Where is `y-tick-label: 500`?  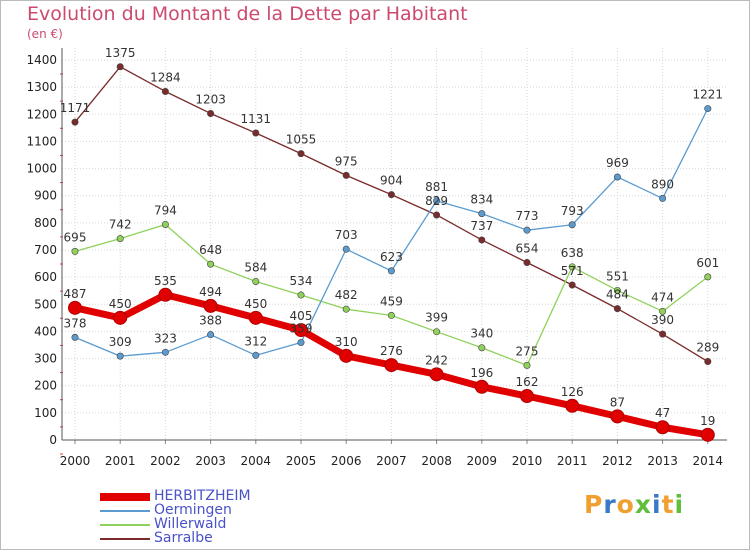
y-tick-label: 500 is located at coordinates (45, 304).